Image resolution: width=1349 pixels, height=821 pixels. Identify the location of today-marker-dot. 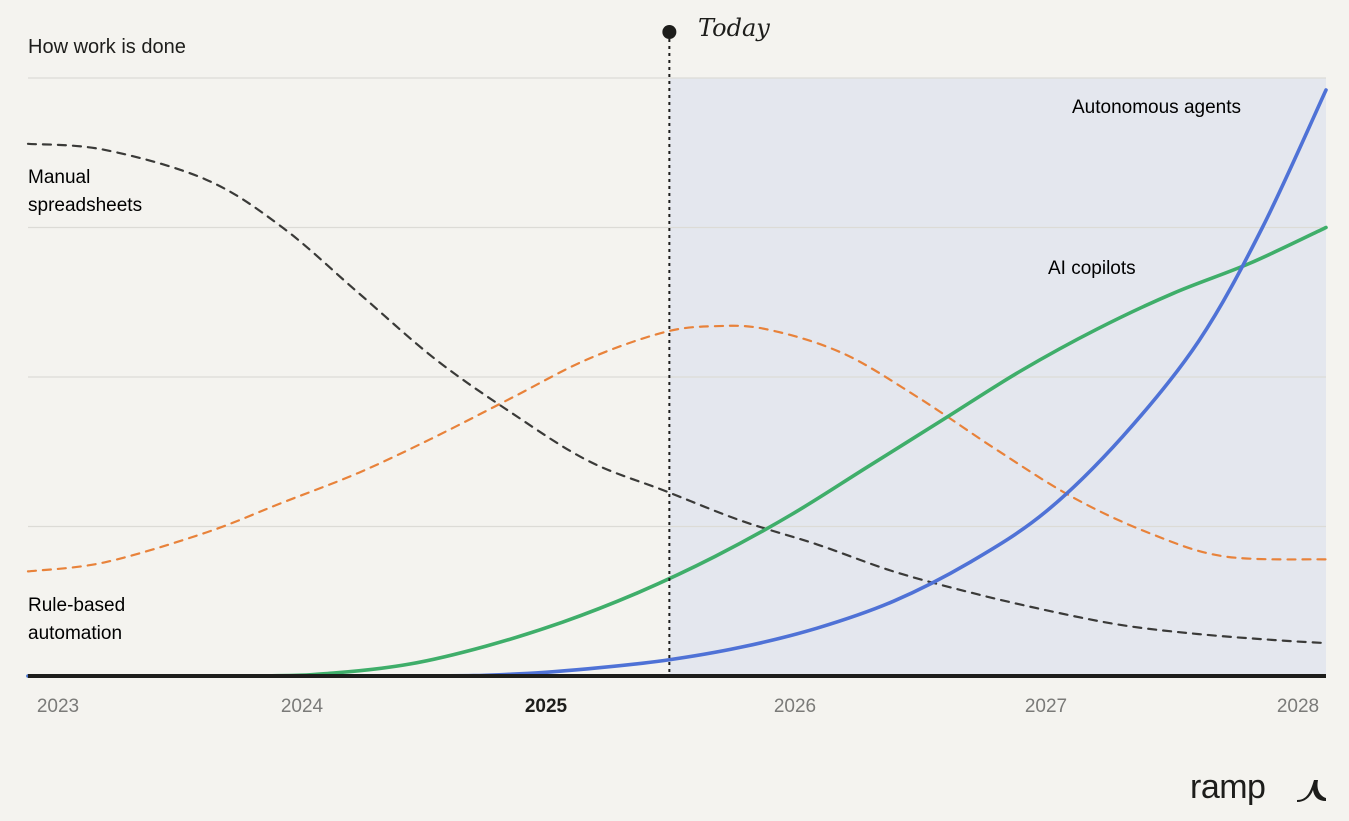
(669, 32).